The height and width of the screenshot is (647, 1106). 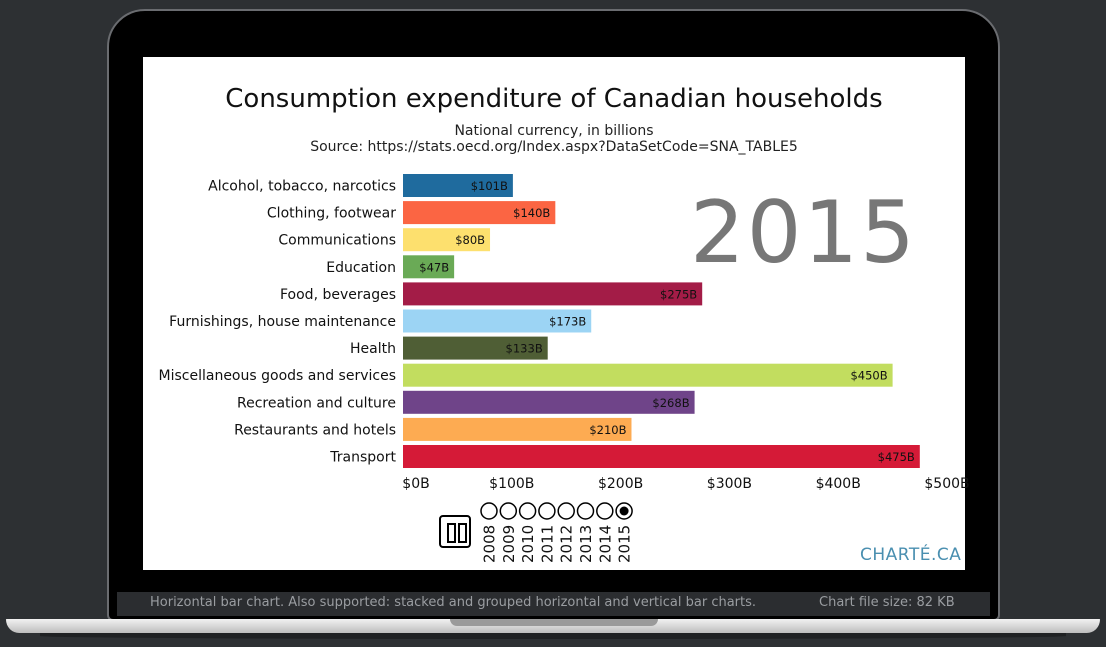 I want to click on category-label-communications: Communications, so click(x=337, y=241).